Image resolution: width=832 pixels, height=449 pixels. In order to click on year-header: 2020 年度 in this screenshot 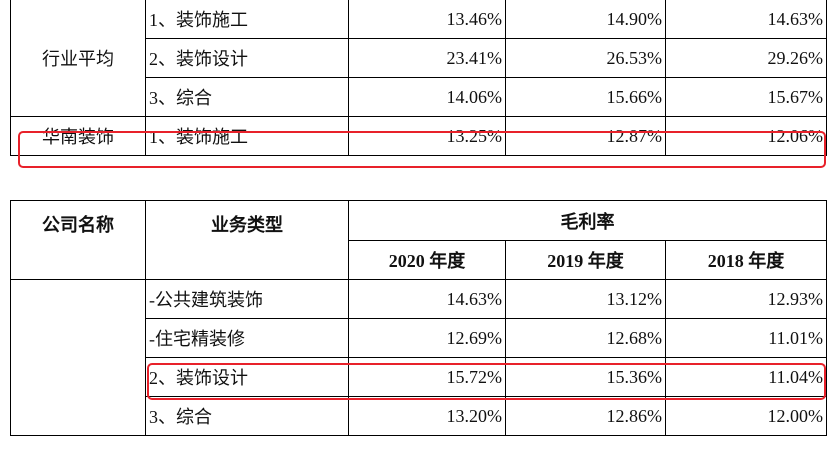, I will do `click(427, 260)`.